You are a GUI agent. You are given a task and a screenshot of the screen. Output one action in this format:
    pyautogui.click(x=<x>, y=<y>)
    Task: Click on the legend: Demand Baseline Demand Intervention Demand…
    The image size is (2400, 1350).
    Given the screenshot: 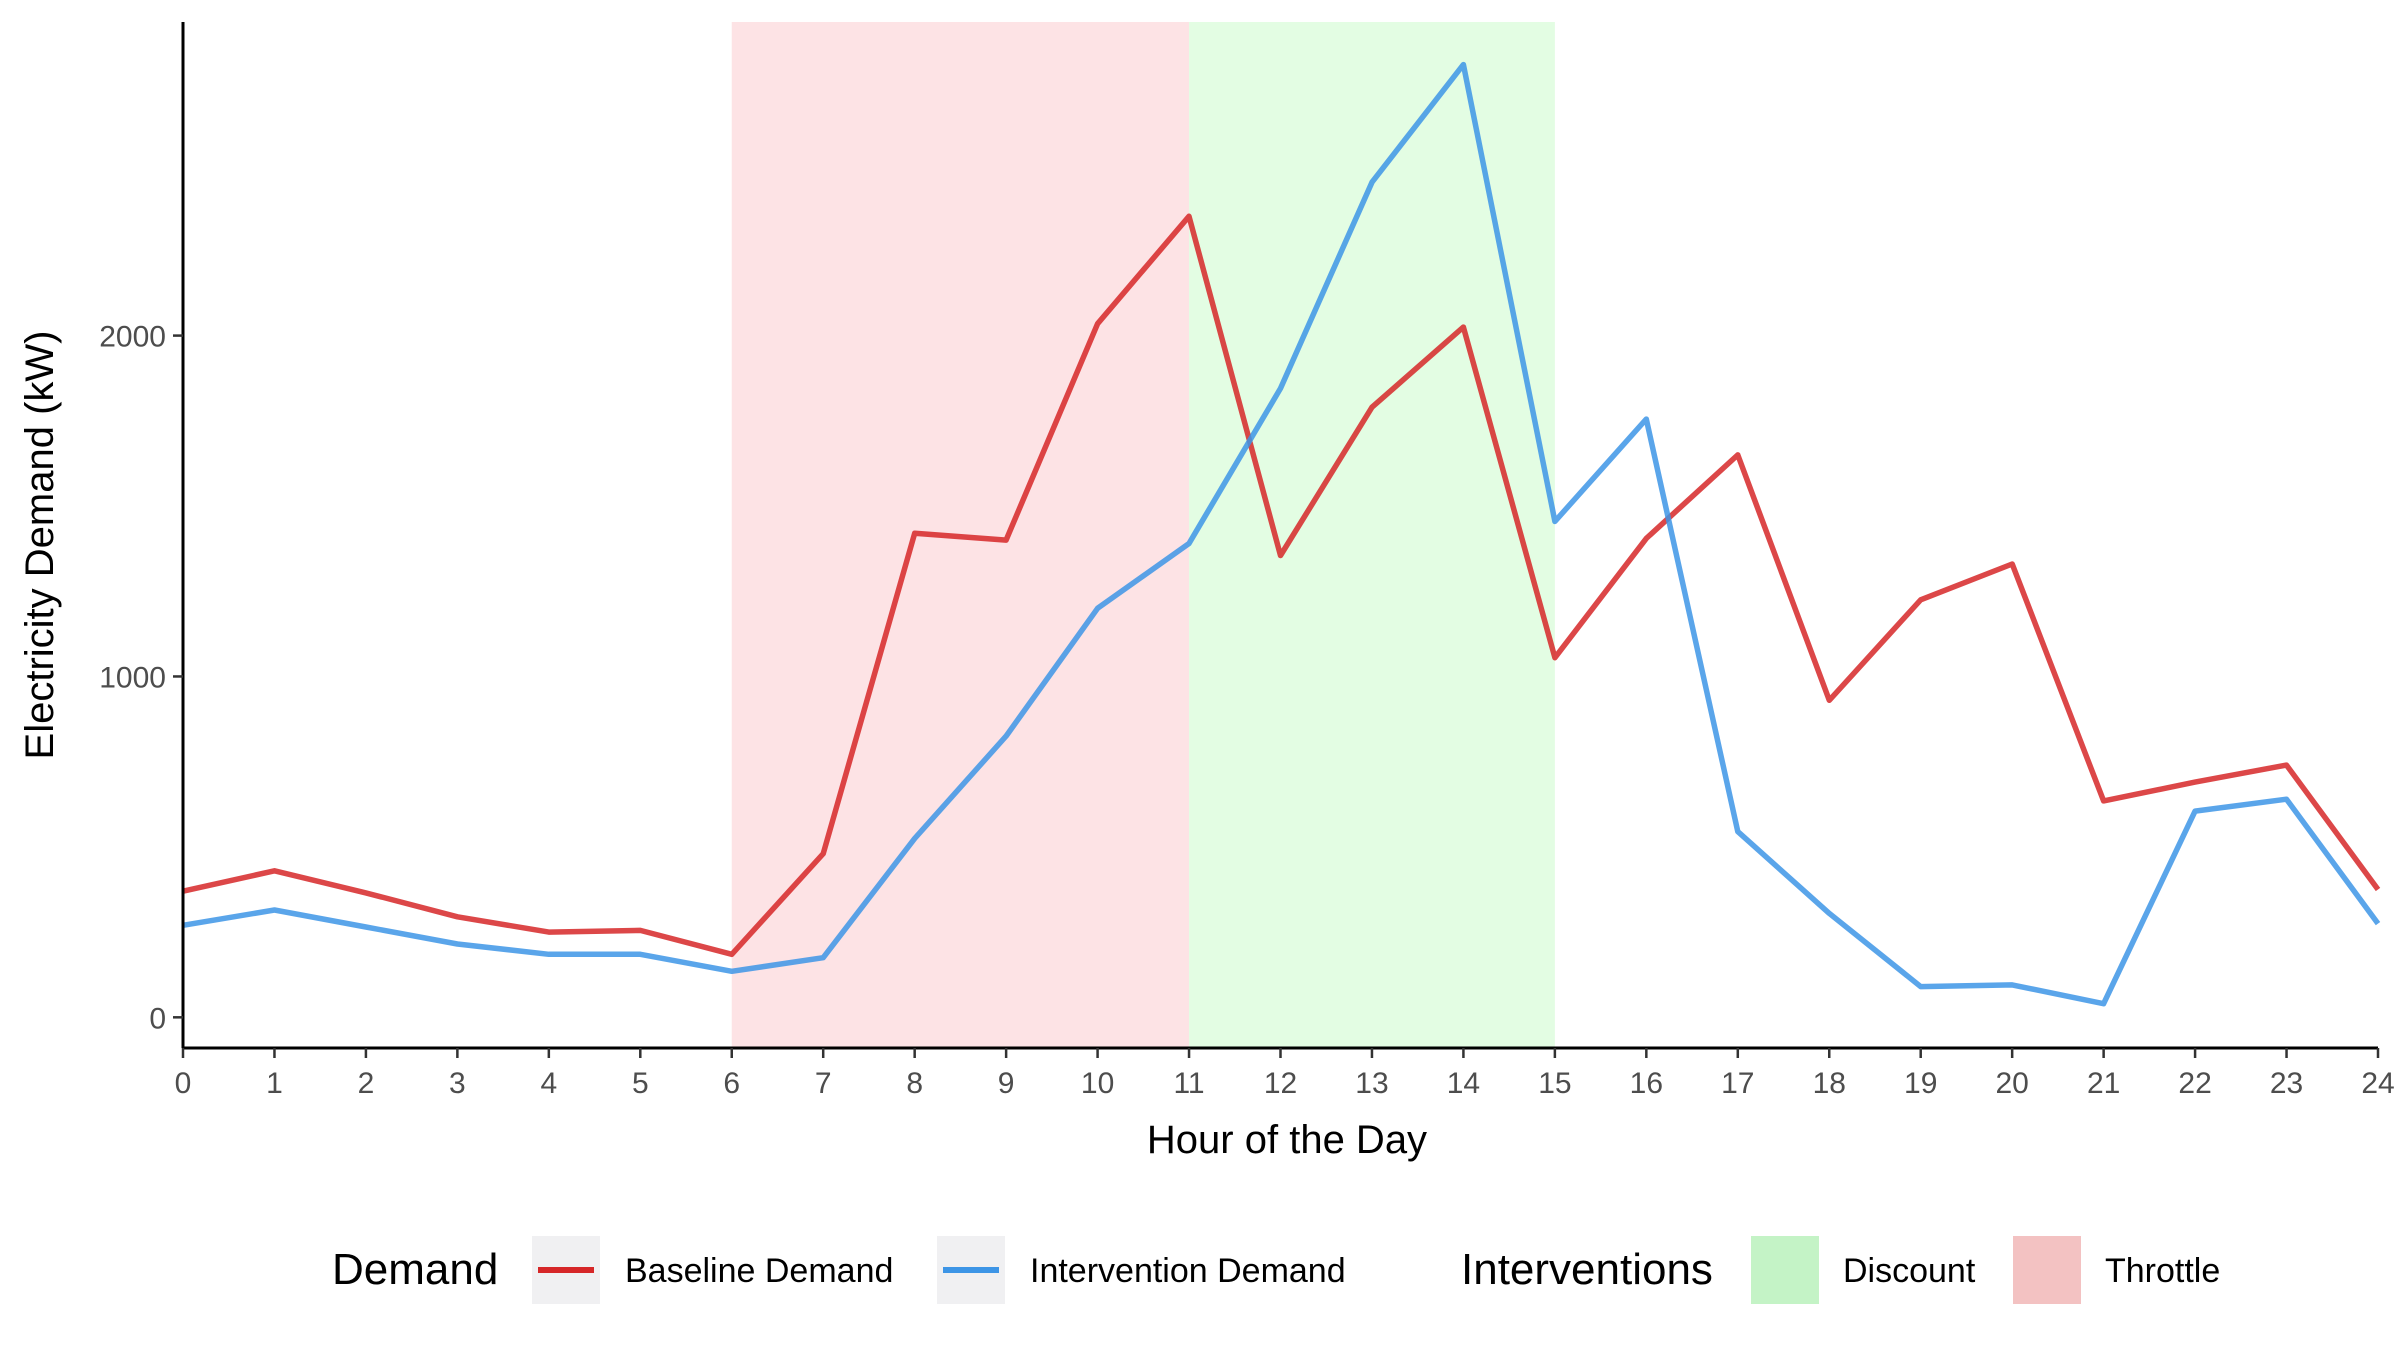 What is the action you would take?
    pyautogui.click(x=1276, y=1270)
    